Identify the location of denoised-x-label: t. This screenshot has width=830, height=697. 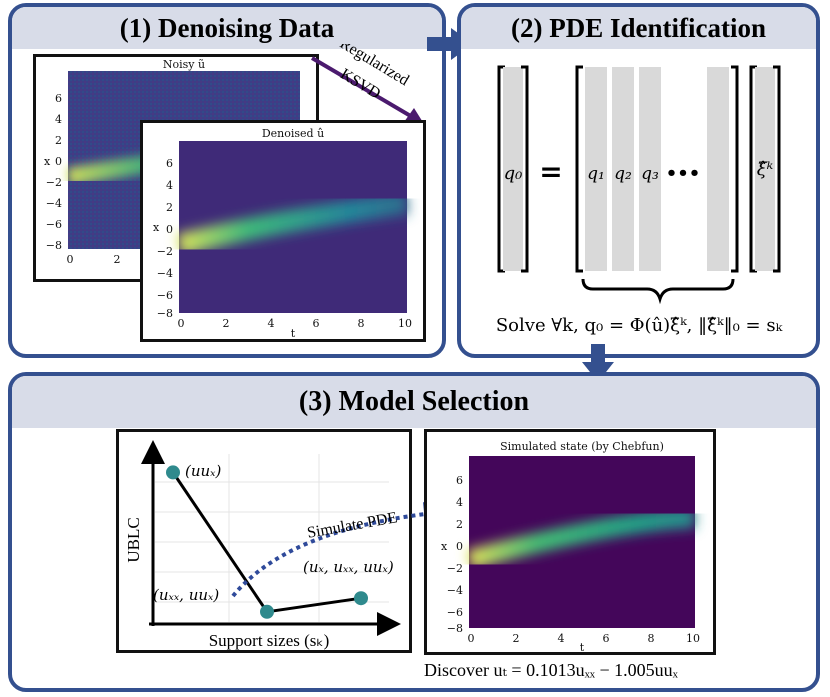
(293, 333).